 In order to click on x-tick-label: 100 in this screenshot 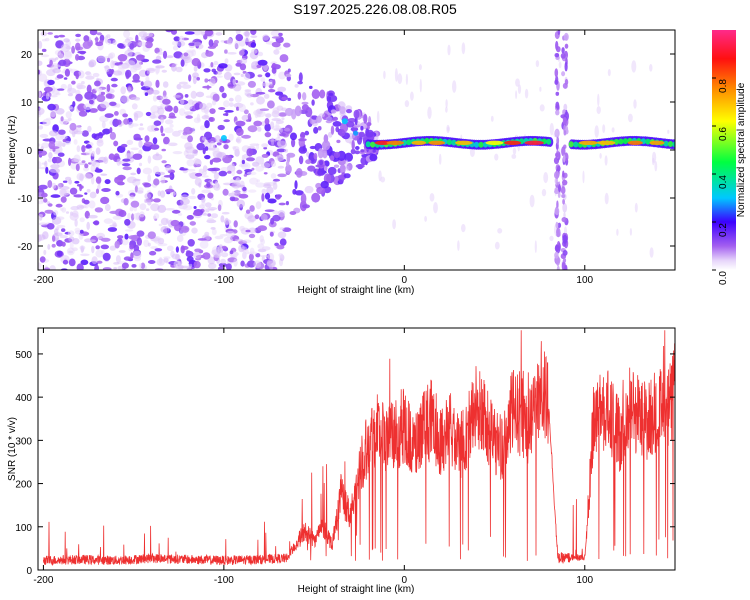, I will do `click(584, 580)`.